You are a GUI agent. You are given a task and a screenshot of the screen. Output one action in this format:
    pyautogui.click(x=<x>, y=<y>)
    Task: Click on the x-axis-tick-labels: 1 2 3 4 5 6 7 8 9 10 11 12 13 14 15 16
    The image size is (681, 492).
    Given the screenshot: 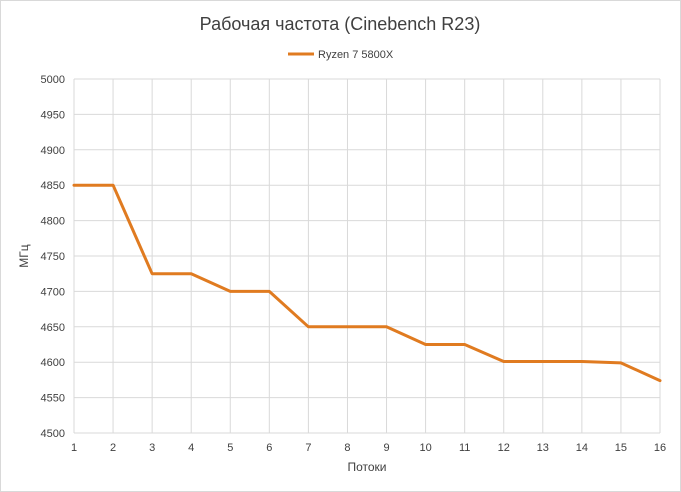 What is the action you would take?
    pyautogui.click(x=368, y=448)
    